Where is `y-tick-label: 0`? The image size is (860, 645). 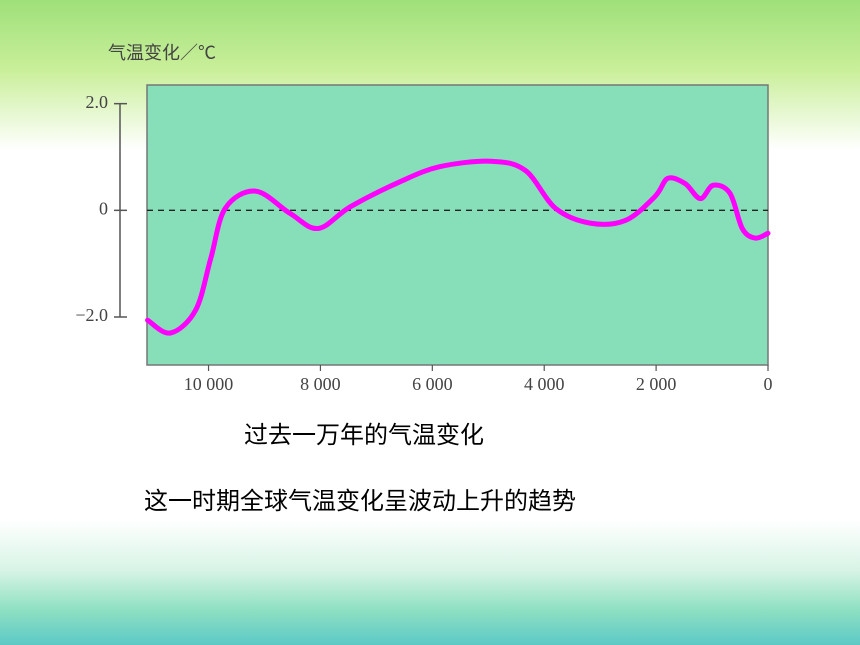 y-tick-label: 0 is located at coordinates (103, 208).